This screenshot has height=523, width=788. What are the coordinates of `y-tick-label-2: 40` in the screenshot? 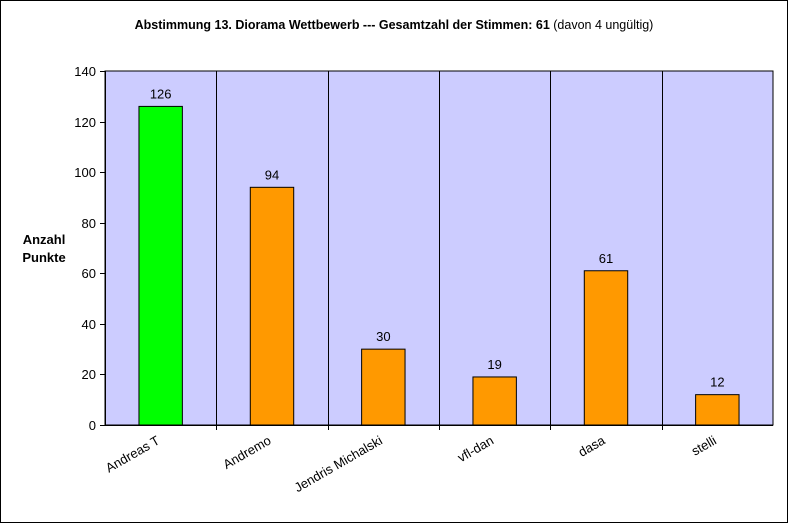 It's located at (89, 324).